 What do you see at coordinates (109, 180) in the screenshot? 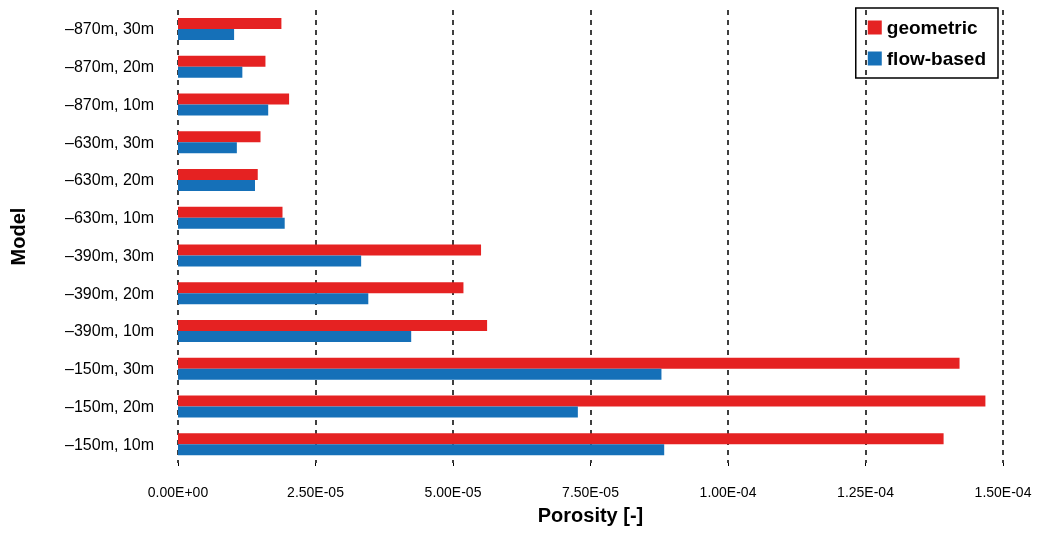
I see `y-tick-label: –630m, 20m` at bounding box center [109, 180].